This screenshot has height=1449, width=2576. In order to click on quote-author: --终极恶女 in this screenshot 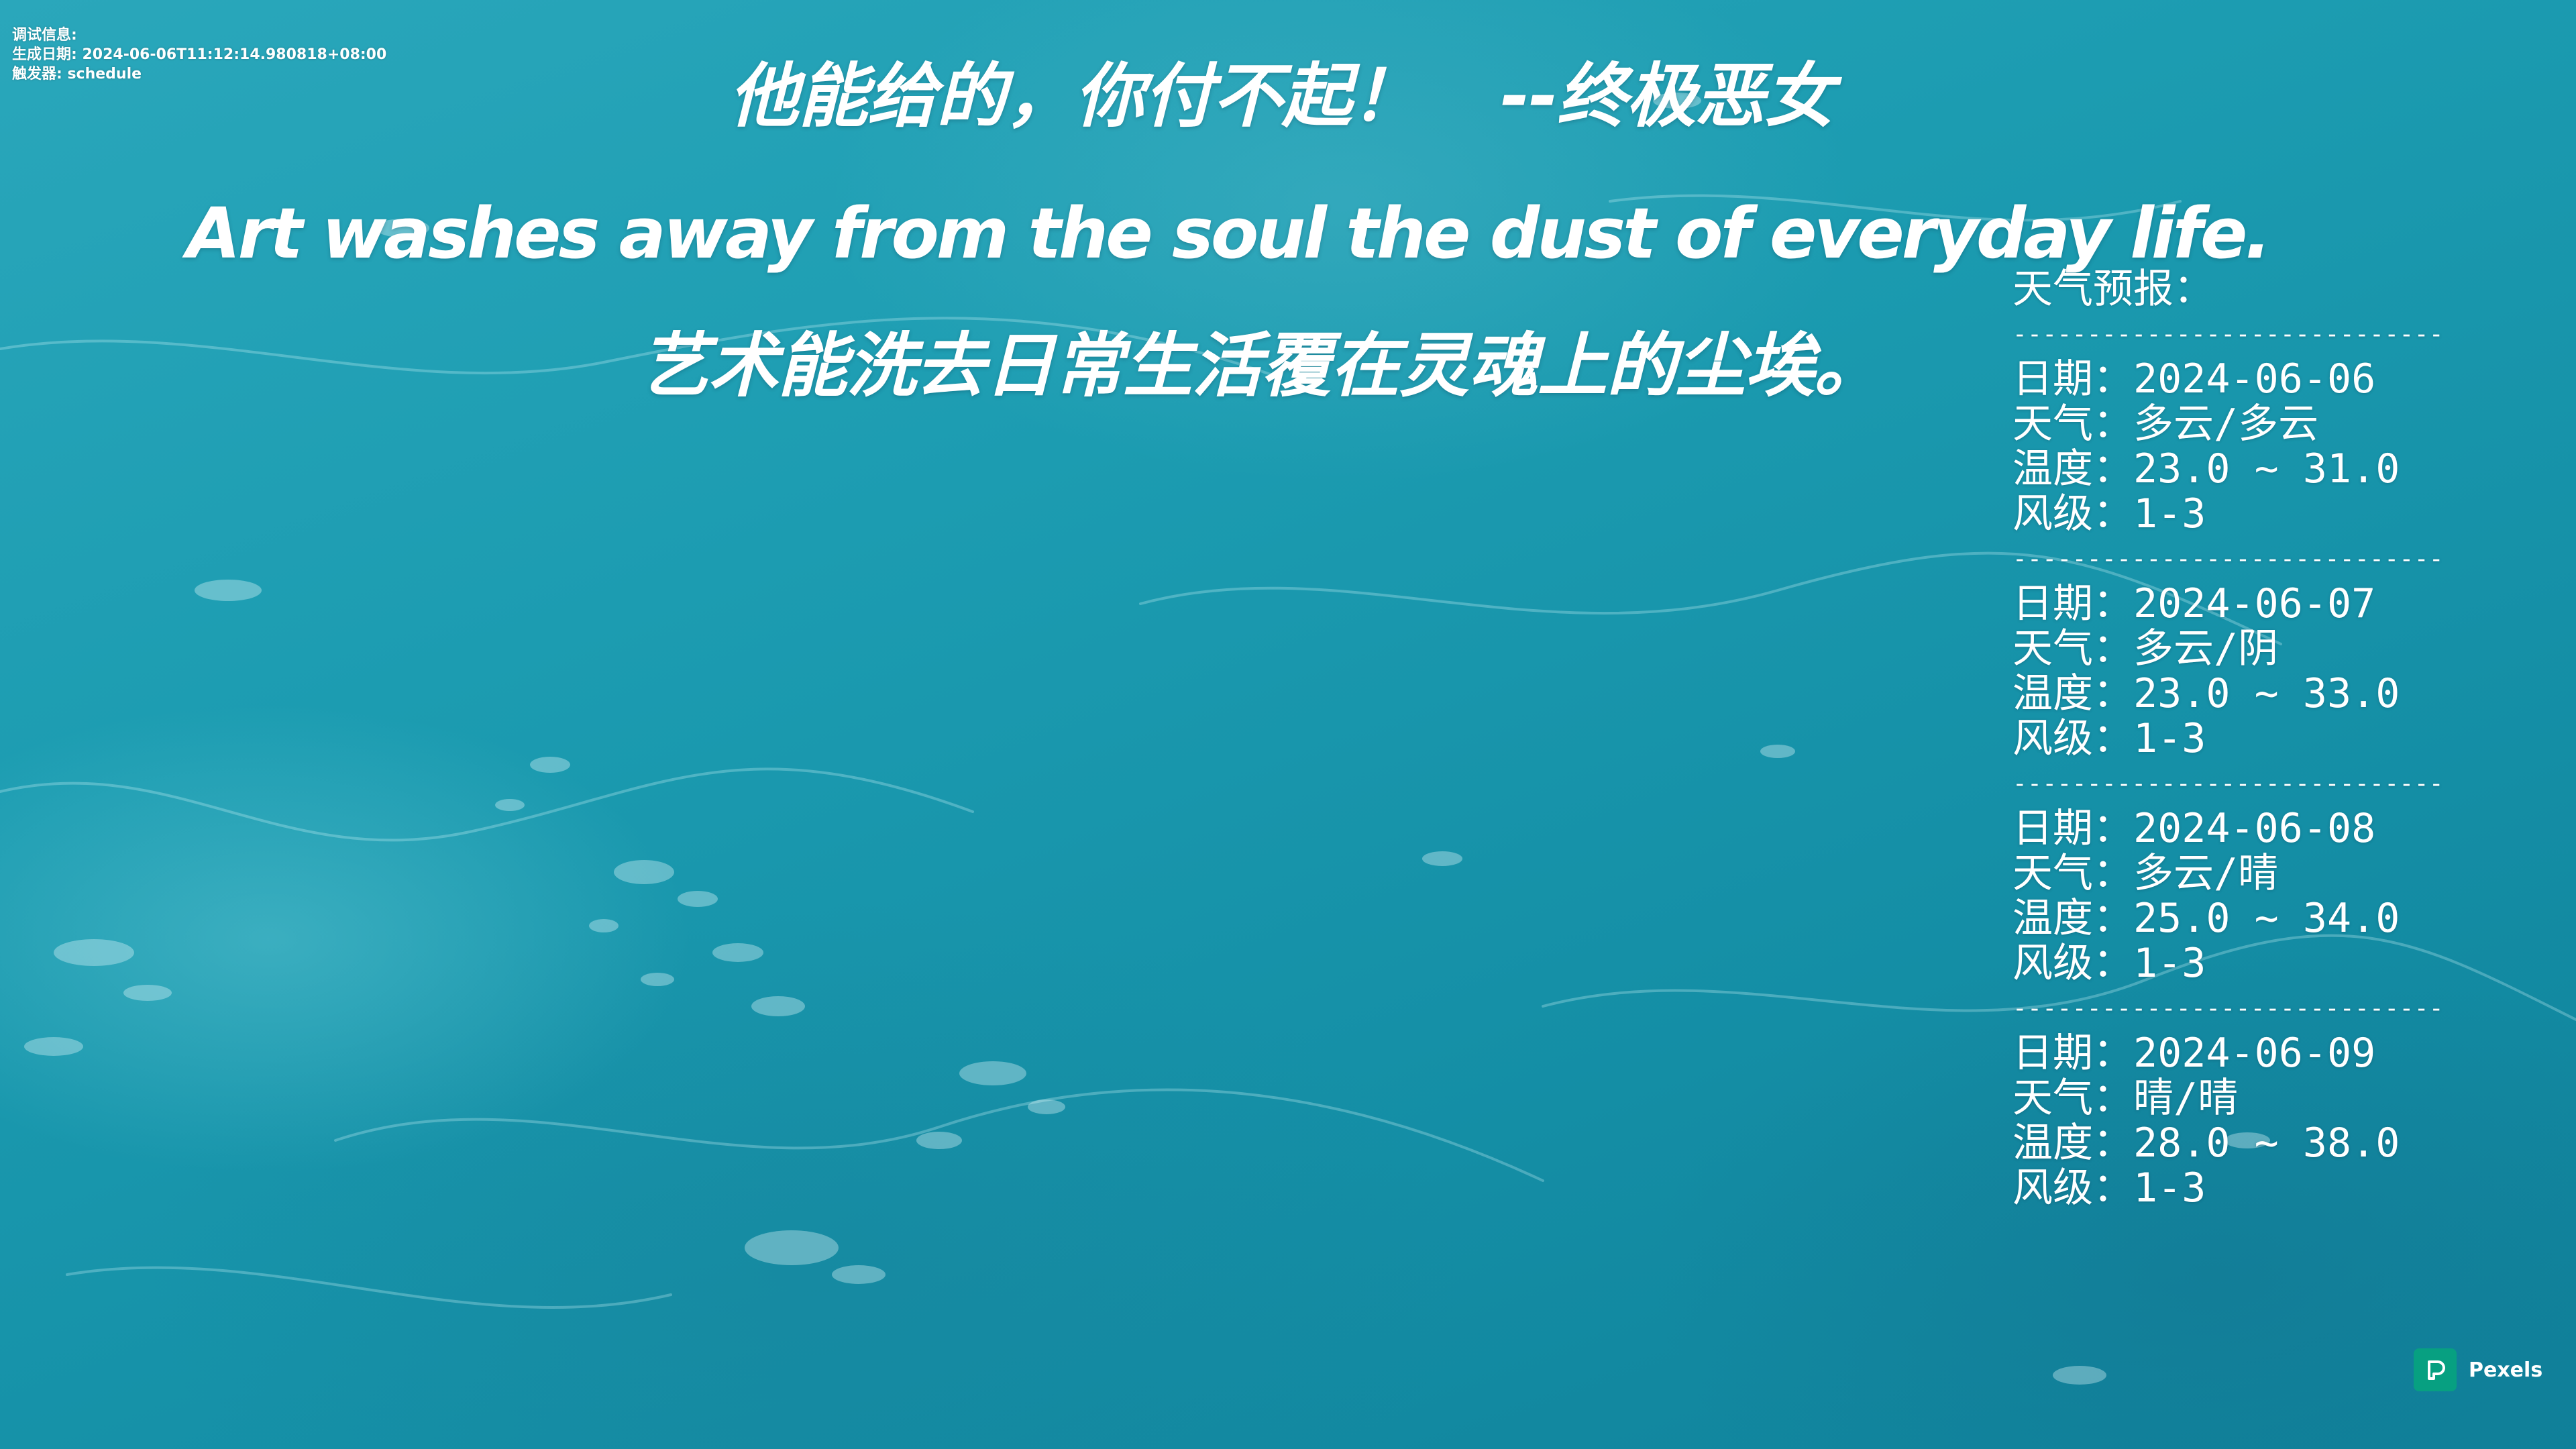, I will do `click(1667, 96)`.